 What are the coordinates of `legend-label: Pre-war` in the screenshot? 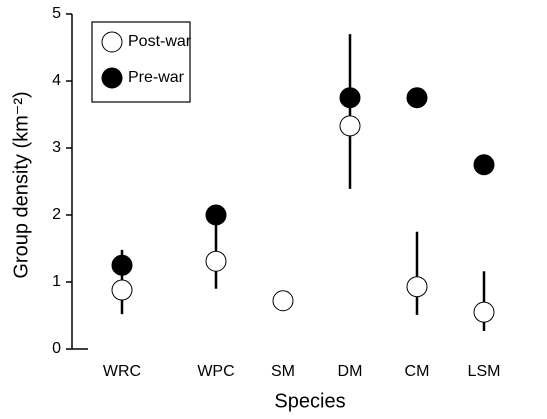 It's located at (156, 77).